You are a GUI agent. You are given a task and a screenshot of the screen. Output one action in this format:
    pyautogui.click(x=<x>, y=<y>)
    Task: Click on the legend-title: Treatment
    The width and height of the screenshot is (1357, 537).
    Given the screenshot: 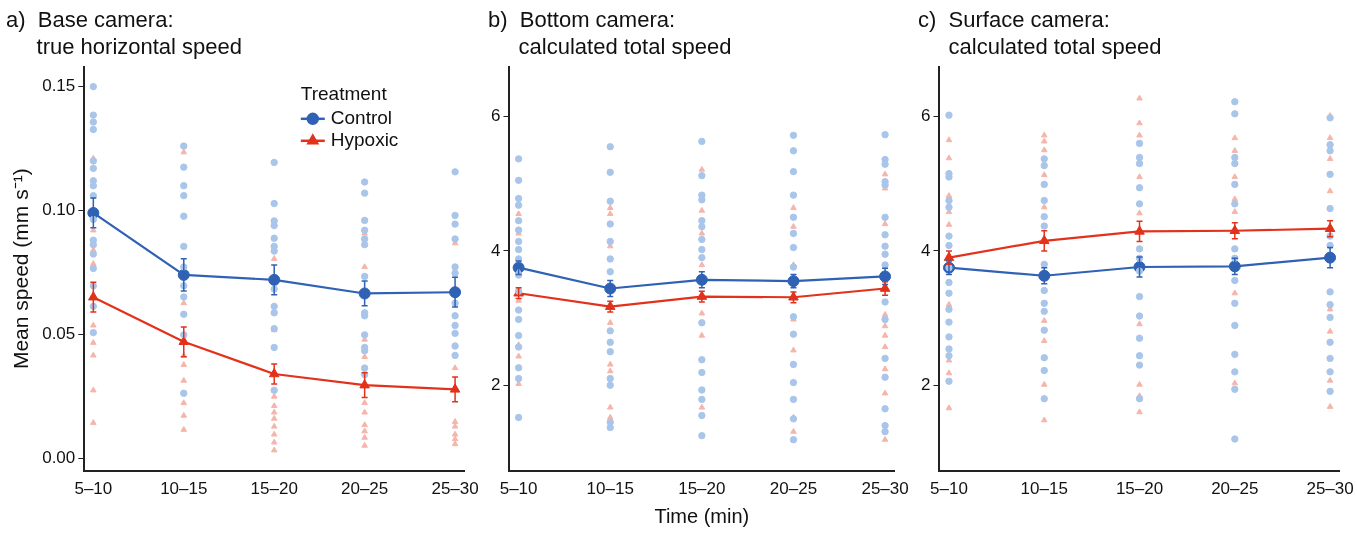 What is the action you would take?
    pyautogui.click(x=344, y=94)
    